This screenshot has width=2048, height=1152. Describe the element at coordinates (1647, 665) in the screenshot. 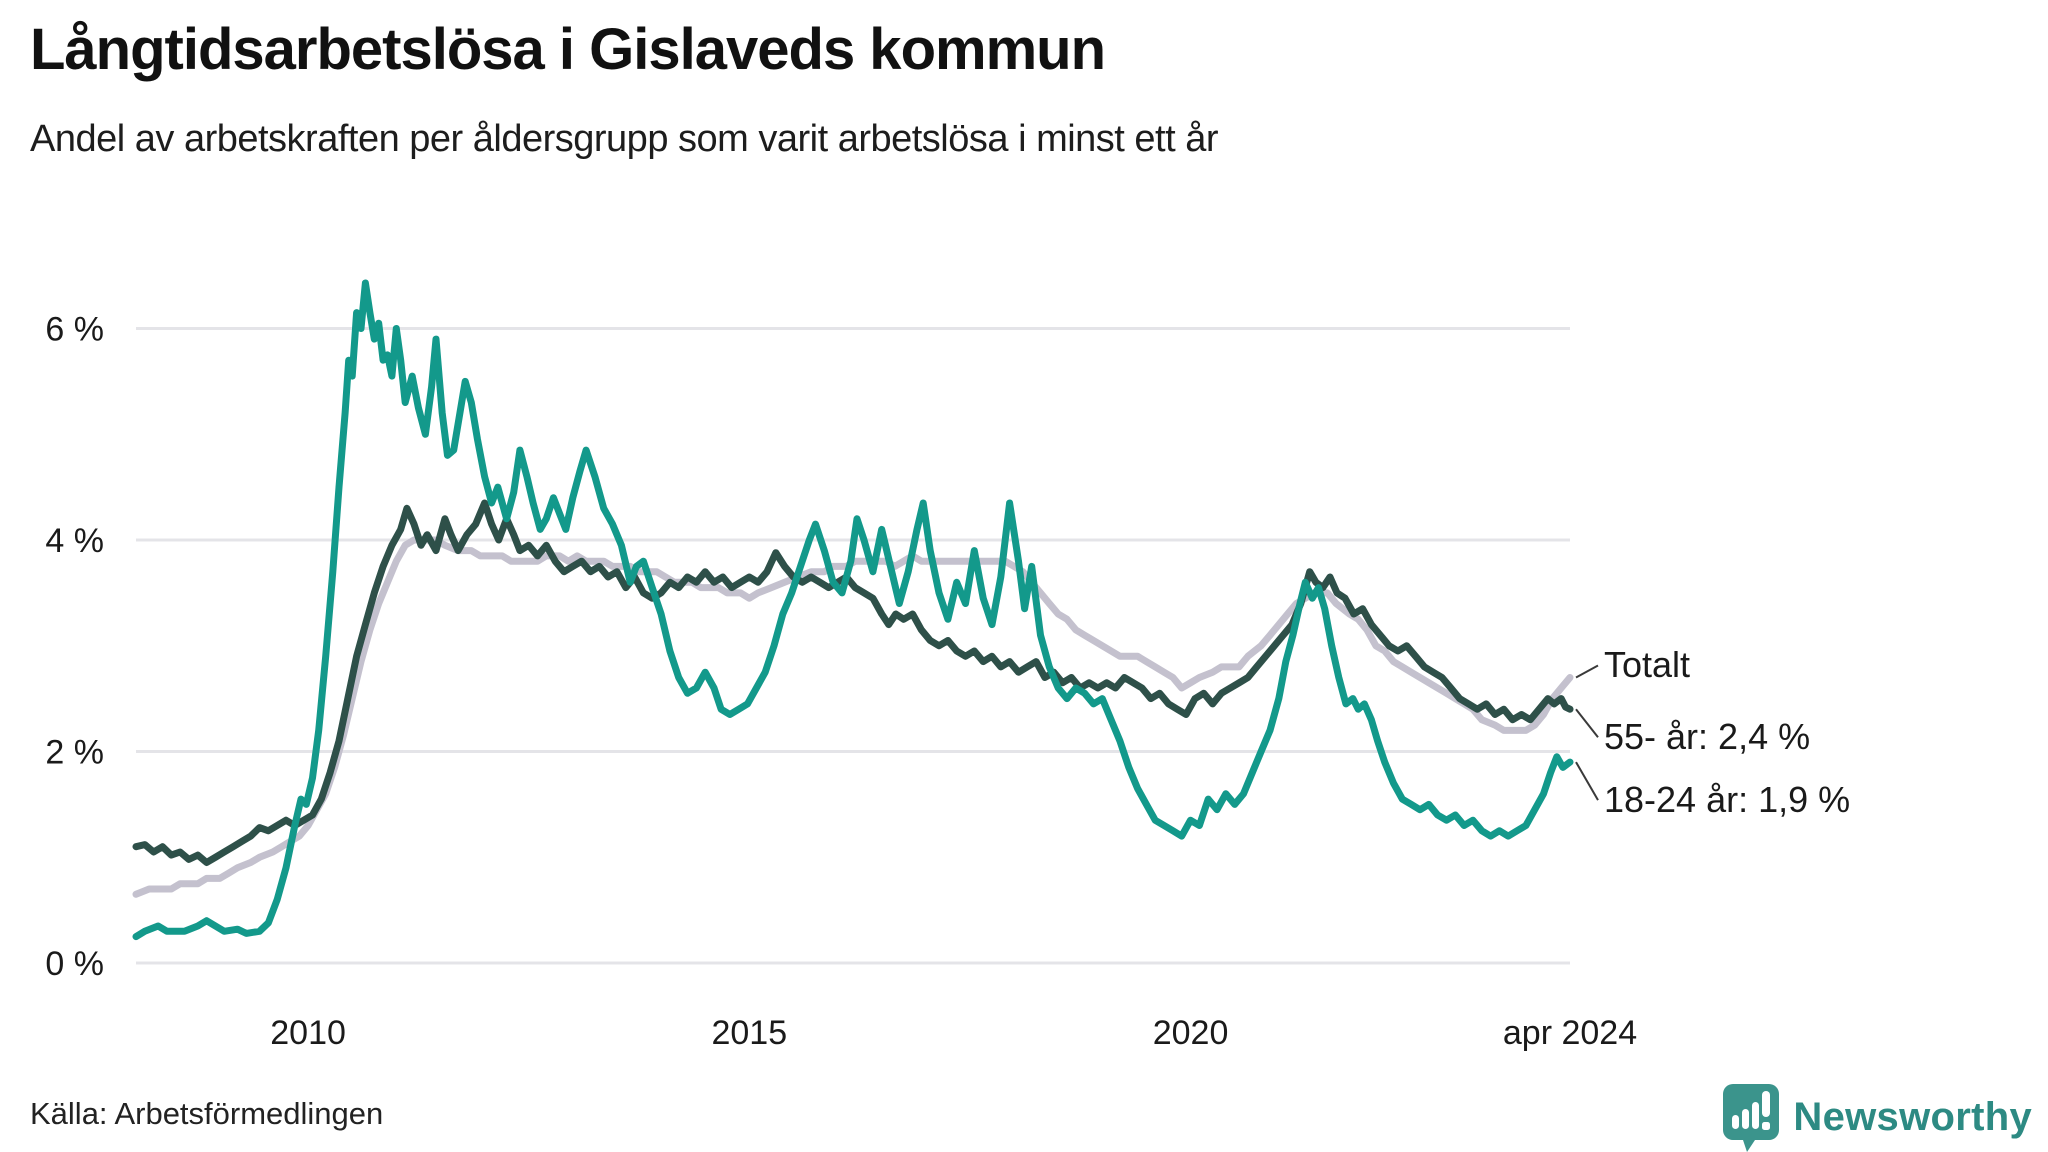

I see `series-label-totalt: Totalt` at that location.